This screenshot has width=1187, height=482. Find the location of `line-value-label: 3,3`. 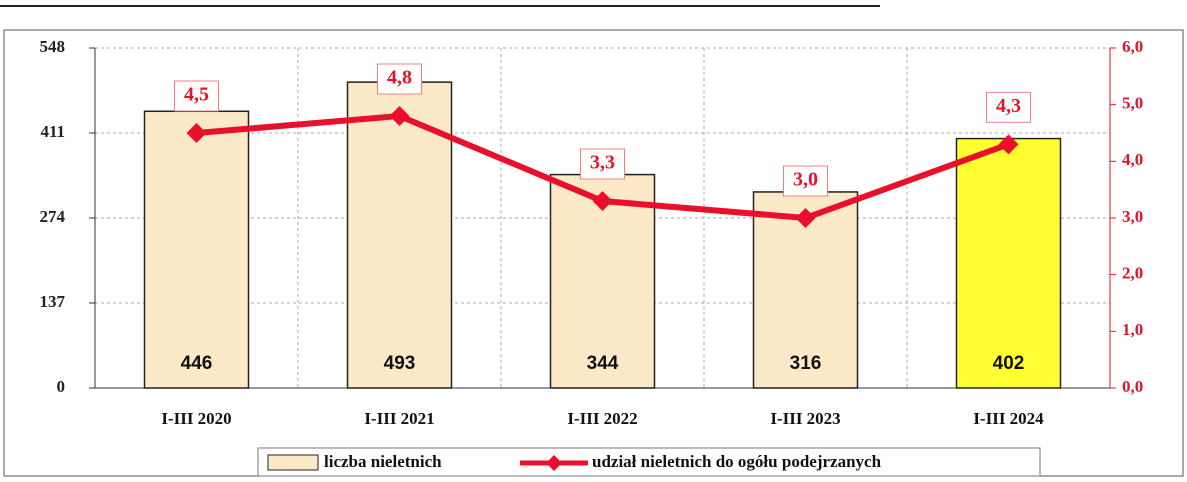

line-value-label: 3,3 is located at coordinates (602, 163).